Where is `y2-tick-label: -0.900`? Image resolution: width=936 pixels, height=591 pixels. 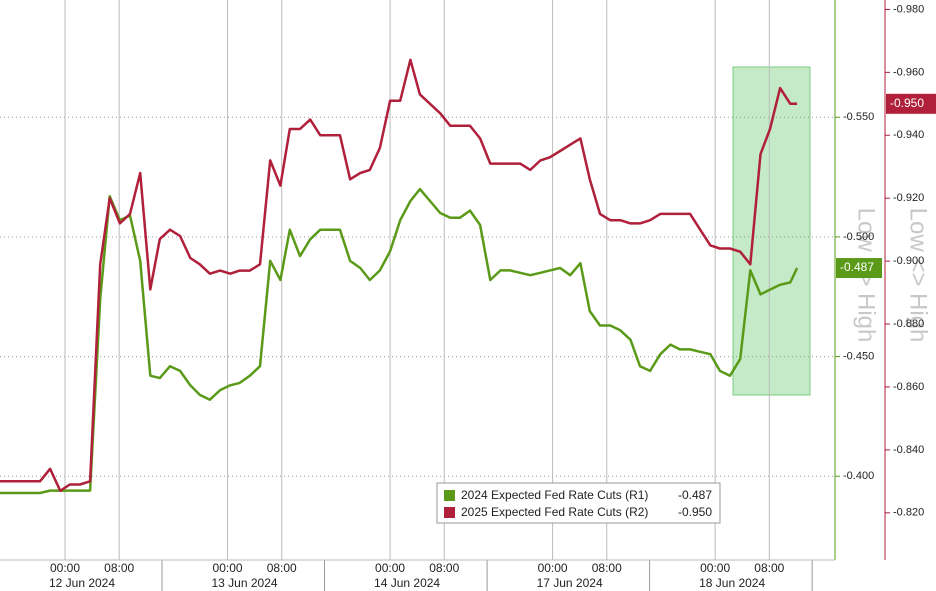
y2-tick-label: -0.900 is located at coordinates (908, 261).